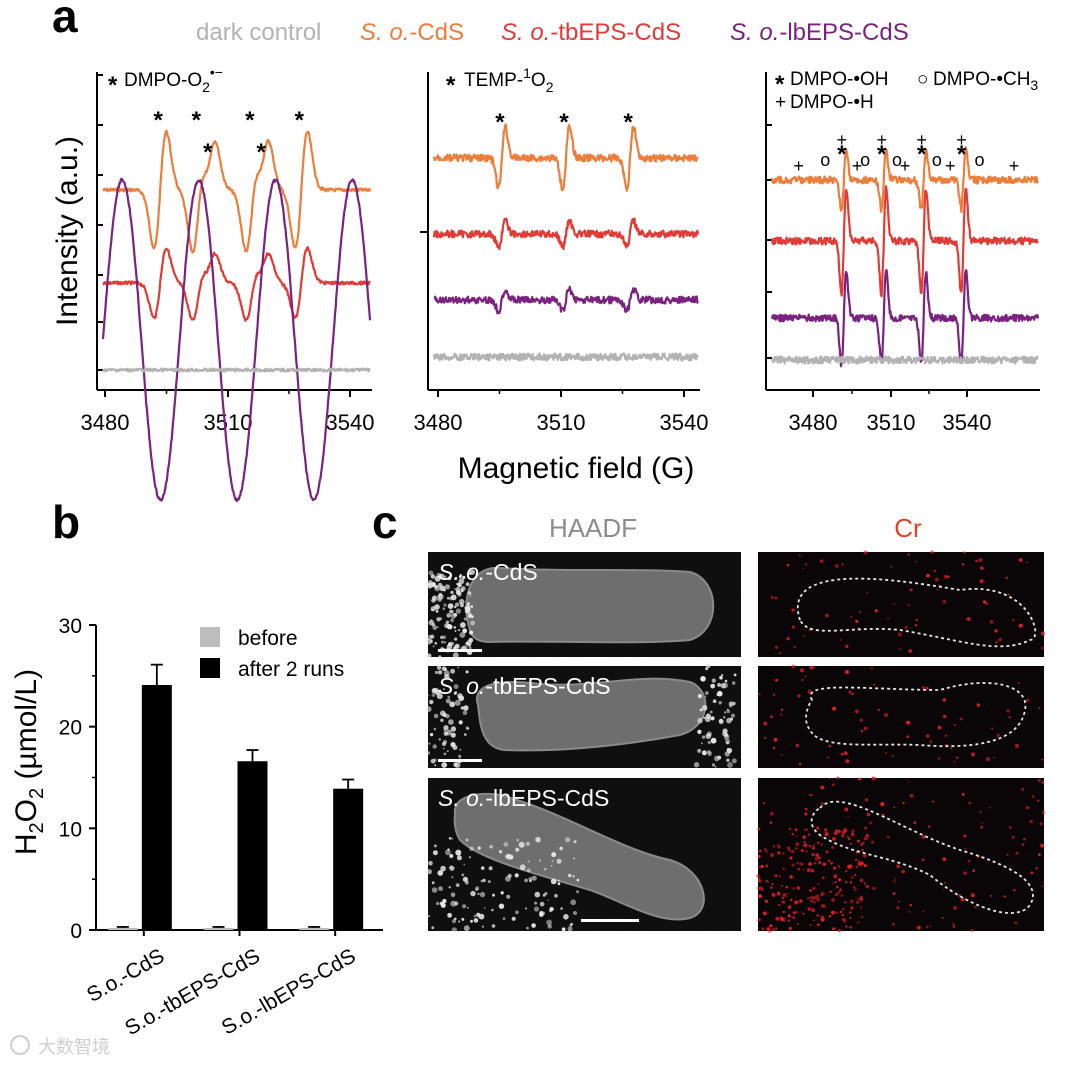 This screenshot has width=1080, height=1065. Describe the element at coordinates (523, 798) in the screenshot. I see `sample-label: S. o.-lbEPS-CdS` at that location.